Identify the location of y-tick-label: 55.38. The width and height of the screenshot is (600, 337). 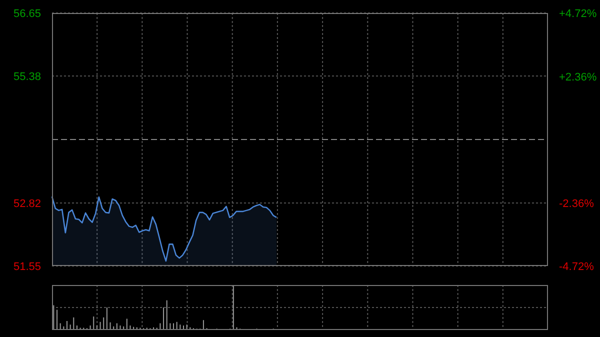
(27, 77).